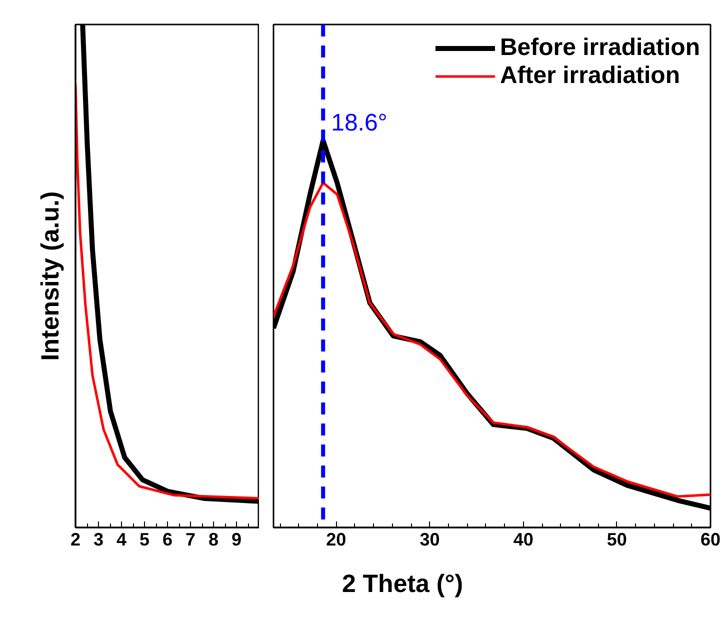  What do you see at coordinates (600, 48) in the screenshot?
I see `legend-label: Before irradiation` at bounding box center [600, 48].